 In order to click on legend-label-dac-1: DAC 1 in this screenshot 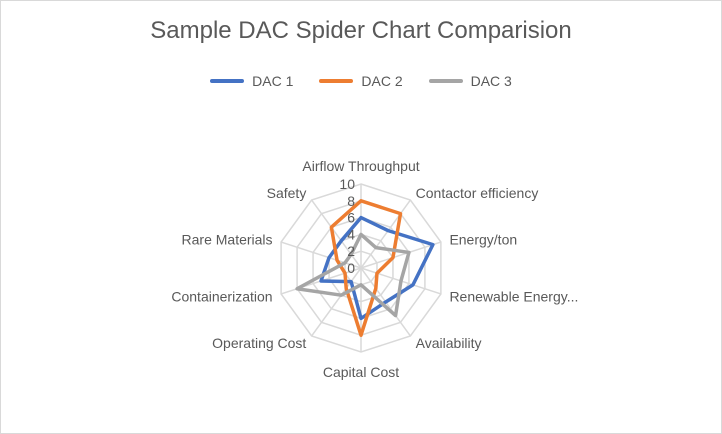, I will do `click(273, 81)`.